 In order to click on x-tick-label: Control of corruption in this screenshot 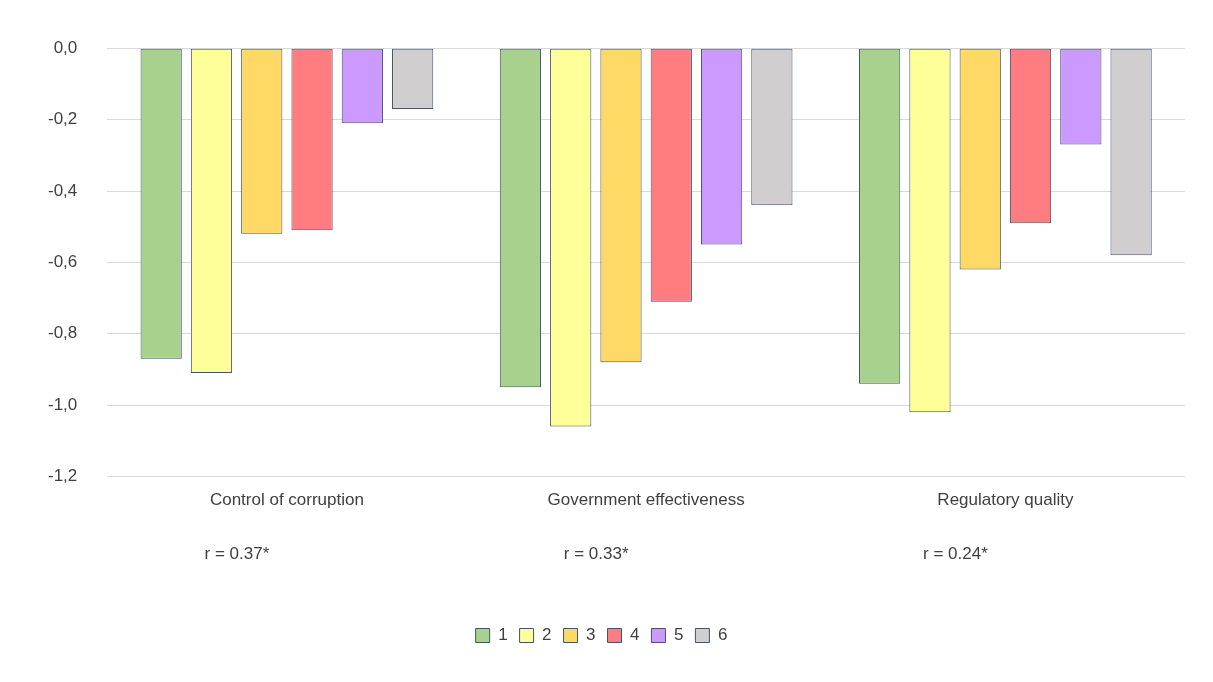, I will do `click(286, 500)`.